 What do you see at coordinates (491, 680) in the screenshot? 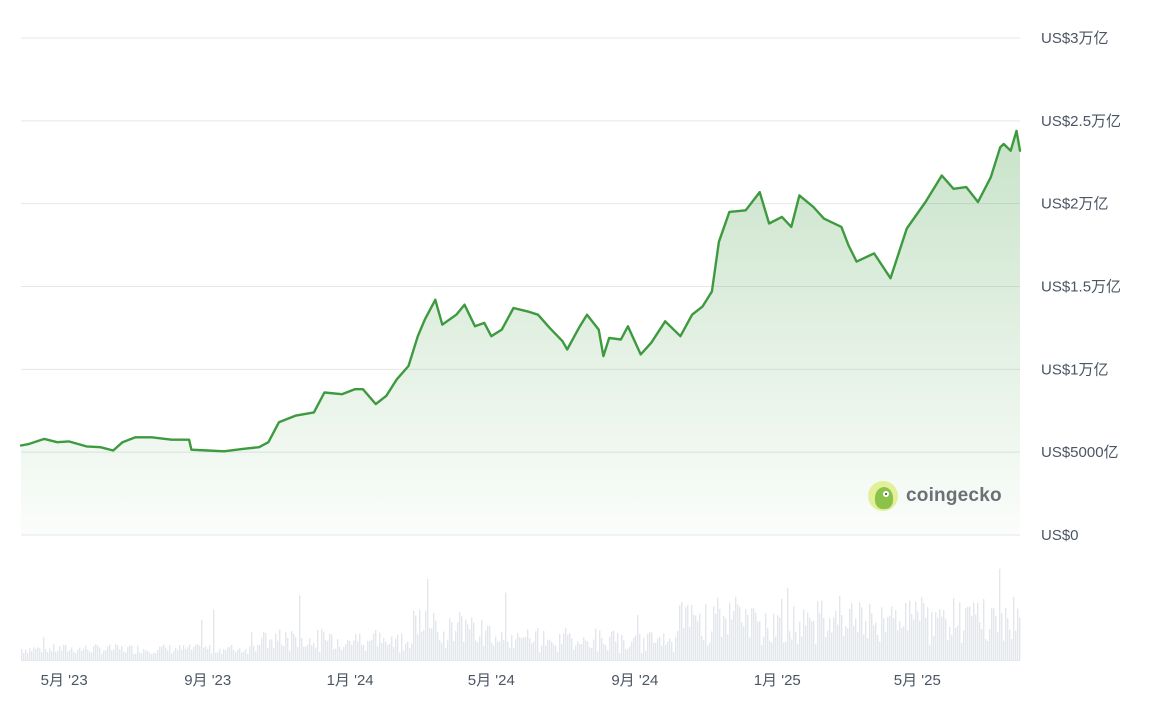
I see `x-tick-label: 5月 '24` at bounding box center [491, 680].